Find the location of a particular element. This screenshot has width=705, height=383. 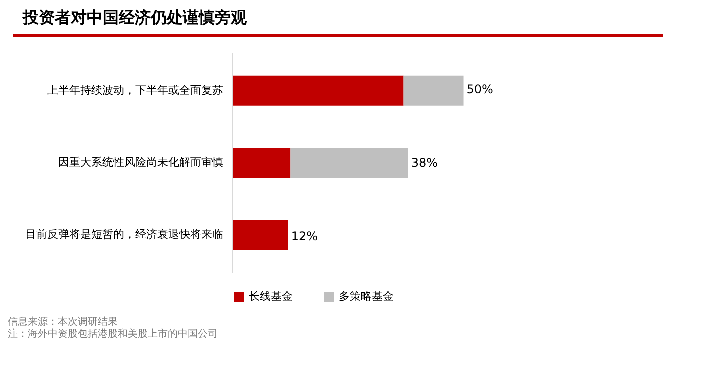

legend-label: 长线基金 is located at coordinates (271, 296).